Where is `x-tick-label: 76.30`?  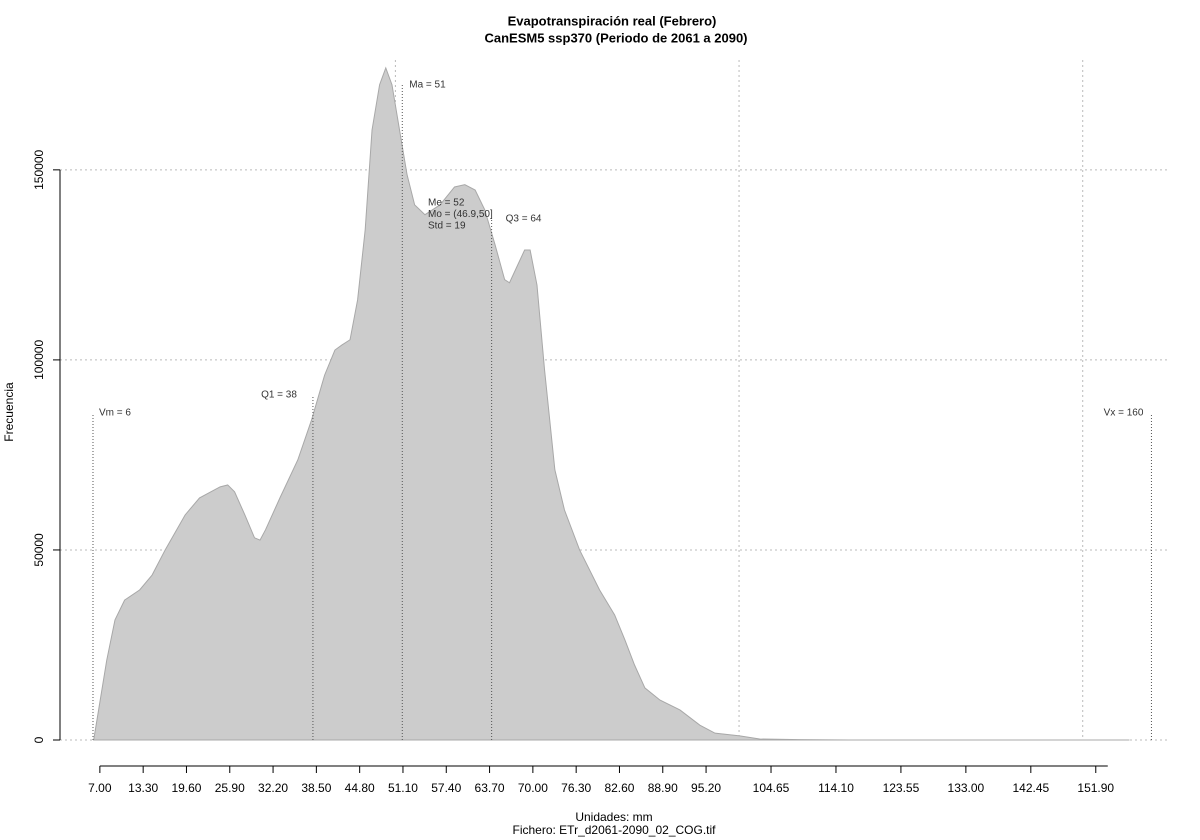 x-tick-label: 76.30 is located at coordinates (576, 788).